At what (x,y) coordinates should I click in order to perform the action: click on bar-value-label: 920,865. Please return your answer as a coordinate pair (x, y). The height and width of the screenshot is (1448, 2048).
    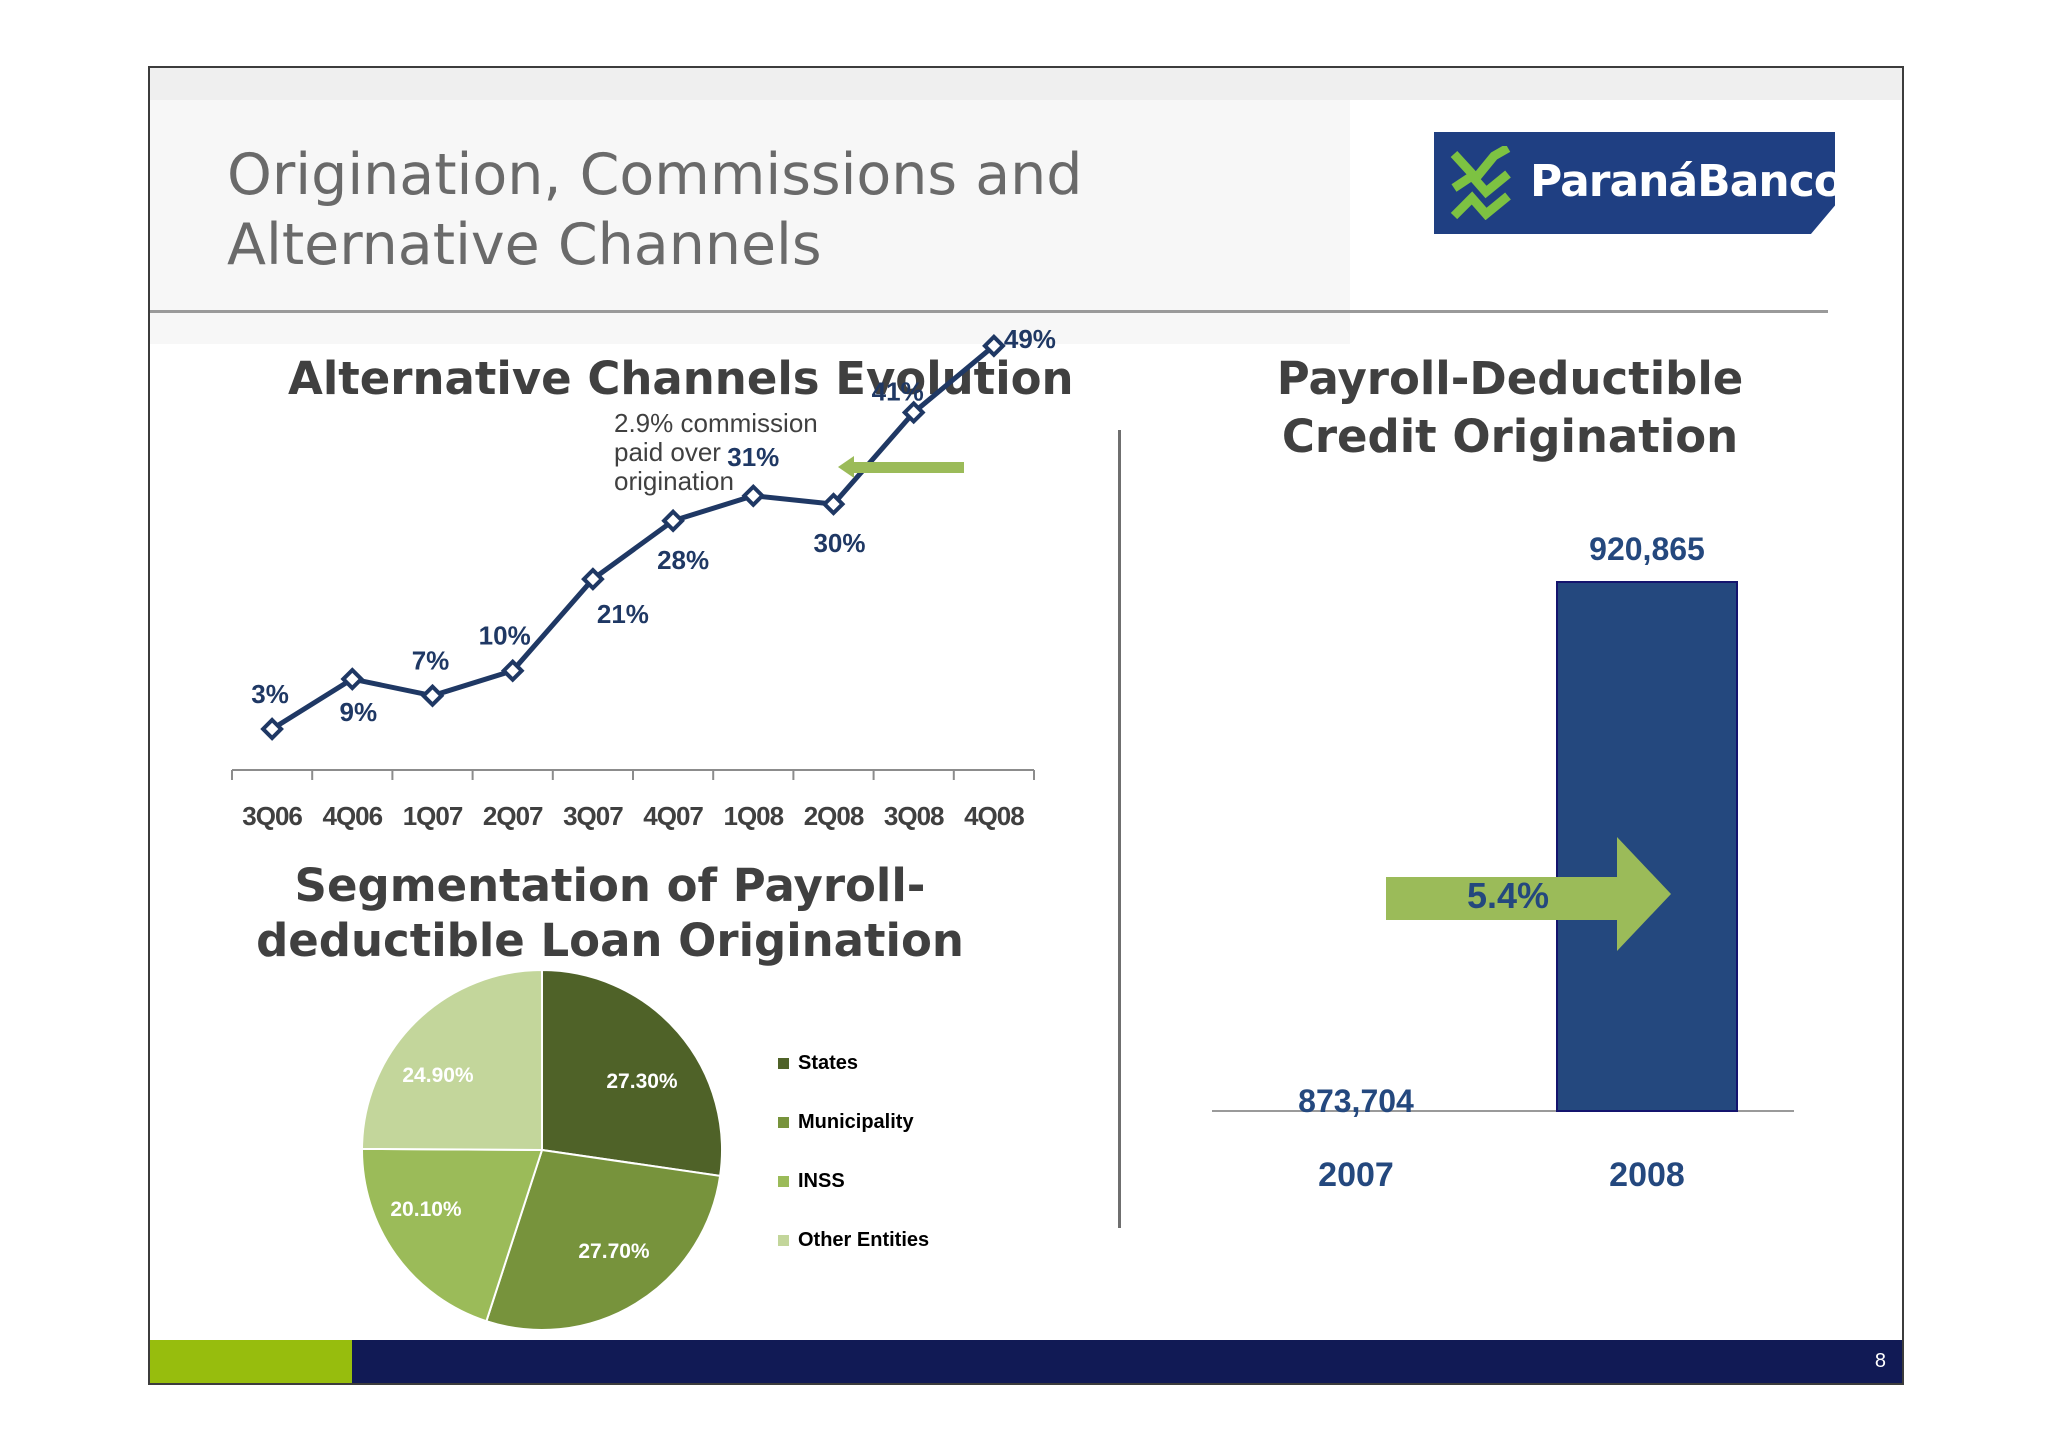
    Looking at the image, I should click on (1647, 549).